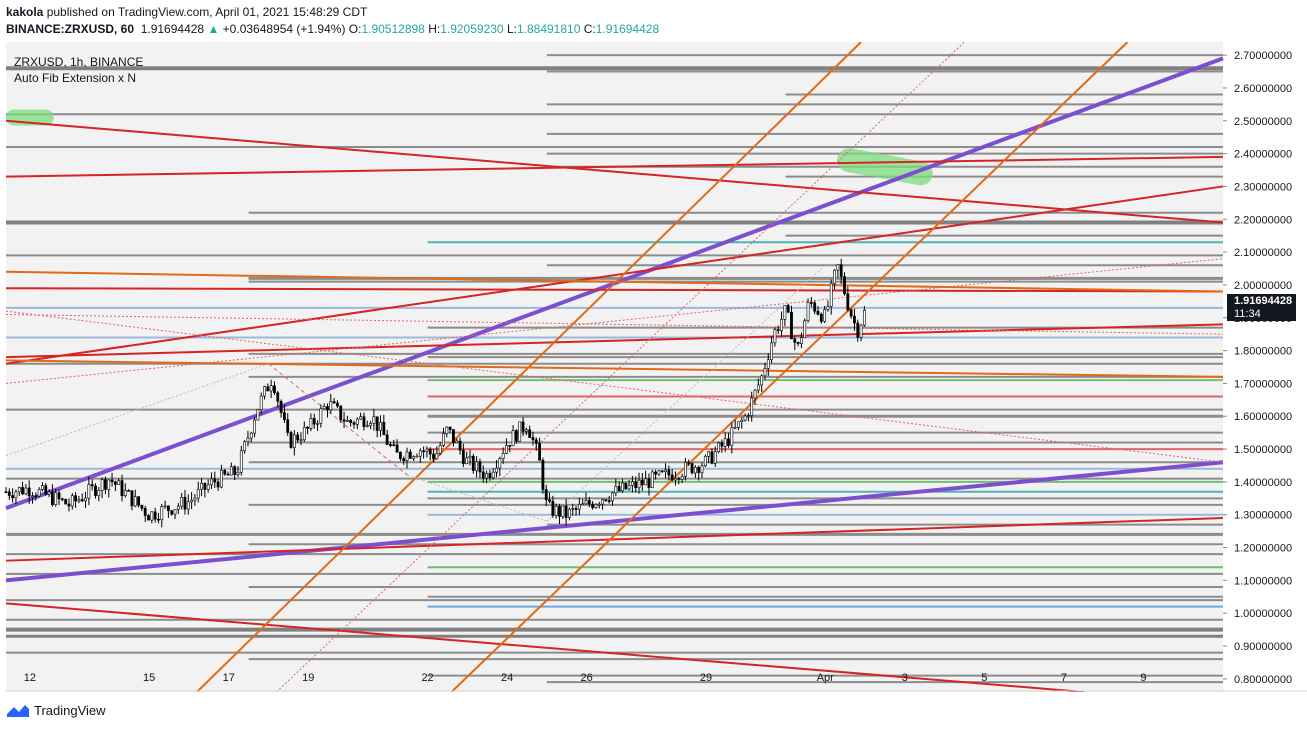 The height and width of the screenshot is (729, 1307). I want to click on price-change: +0.03648954 (+1.94%), so click(284, 29).